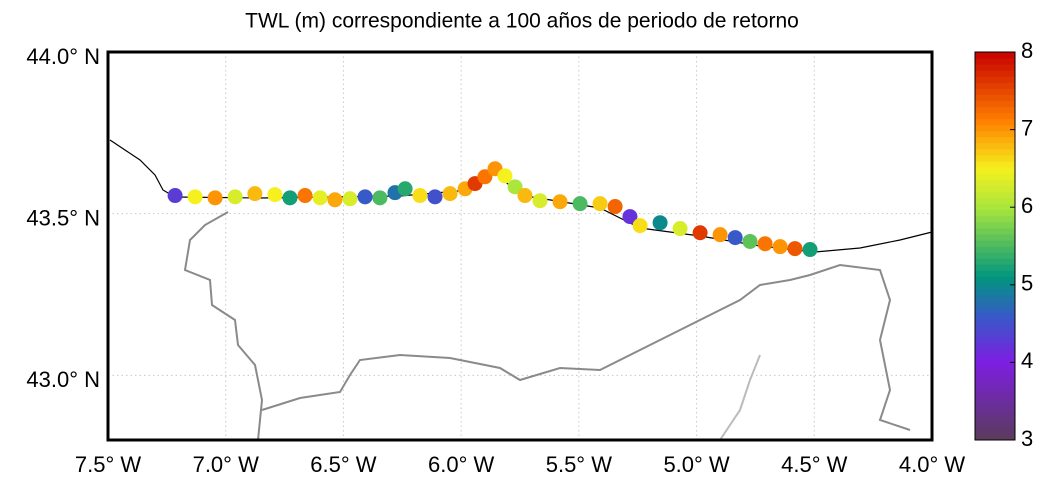 This screenshot has height=485, width=1051. I want to click on x-tick-label: 4.5° W, so click(814, 464).